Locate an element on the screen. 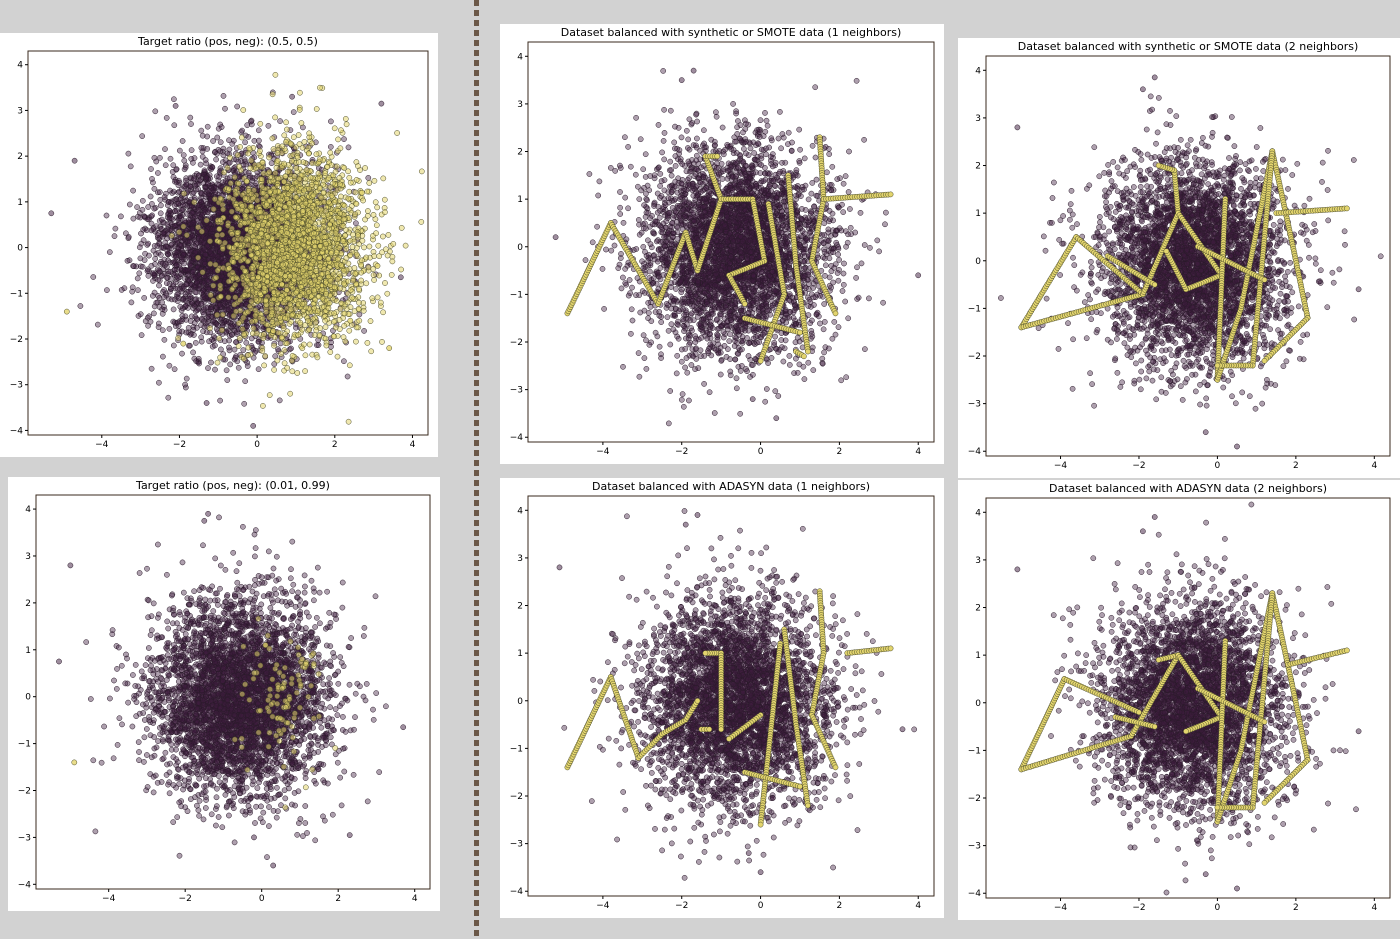  plot-area is located at coordinates (236, 250).